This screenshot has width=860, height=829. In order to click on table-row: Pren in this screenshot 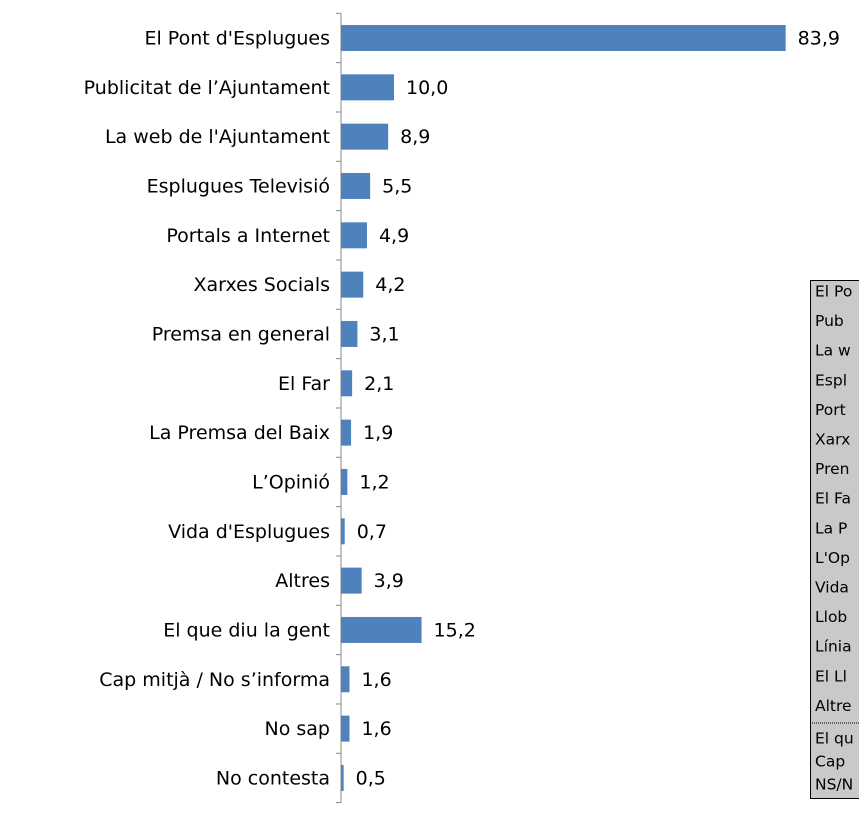, I will do `click(832, 469)`.